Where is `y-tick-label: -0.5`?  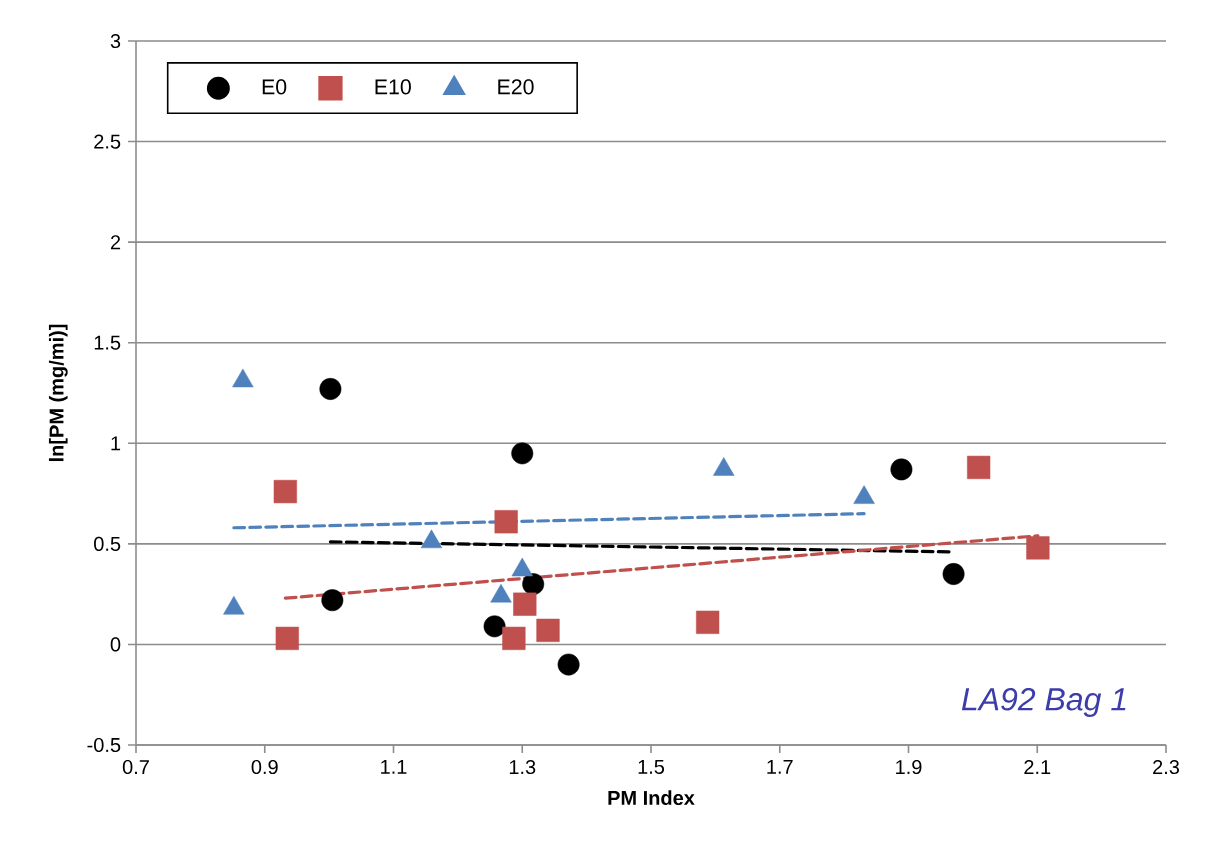
y-tick-label: -0.5 is located at coordinates (104, 745).